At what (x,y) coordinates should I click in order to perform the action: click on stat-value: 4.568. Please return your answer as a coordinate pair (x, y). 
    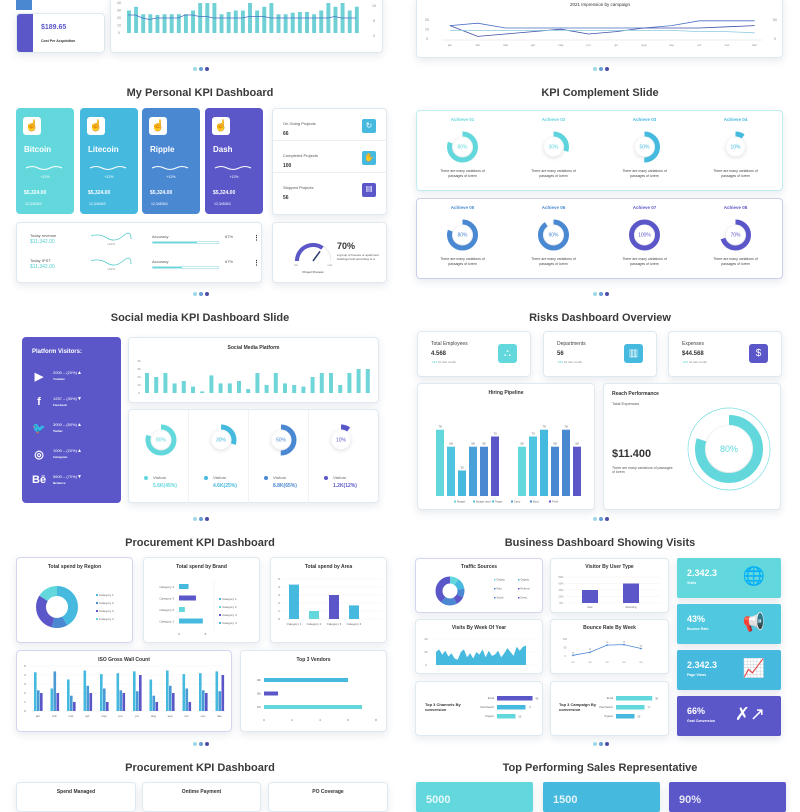
    Looking at the image, I should click on (439, 354).